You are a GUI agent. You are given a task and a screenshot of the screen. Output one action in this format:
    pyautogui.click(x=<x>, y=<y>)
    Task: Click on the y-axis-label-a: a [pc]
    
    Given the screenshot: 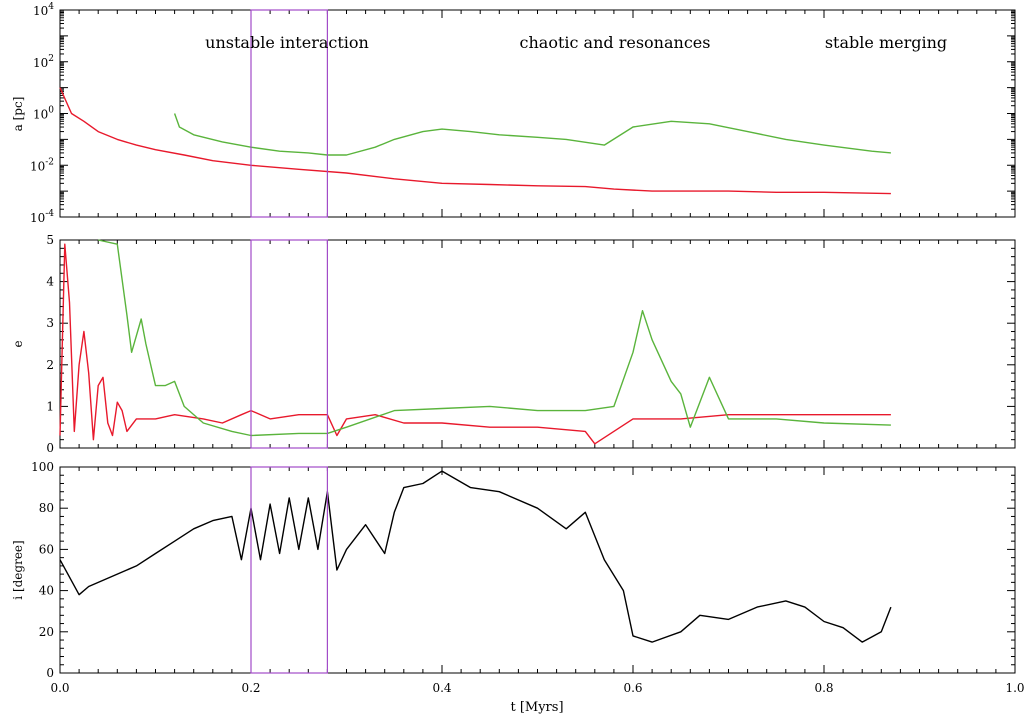 What is the action you would take?
    pyautogui.click(x=18, y=114)
    